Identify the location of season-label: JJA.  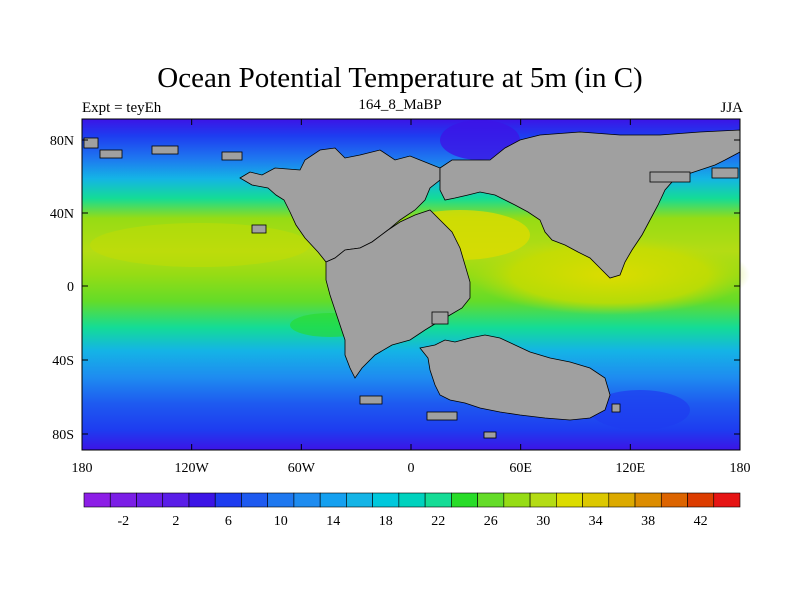
(731, 108).